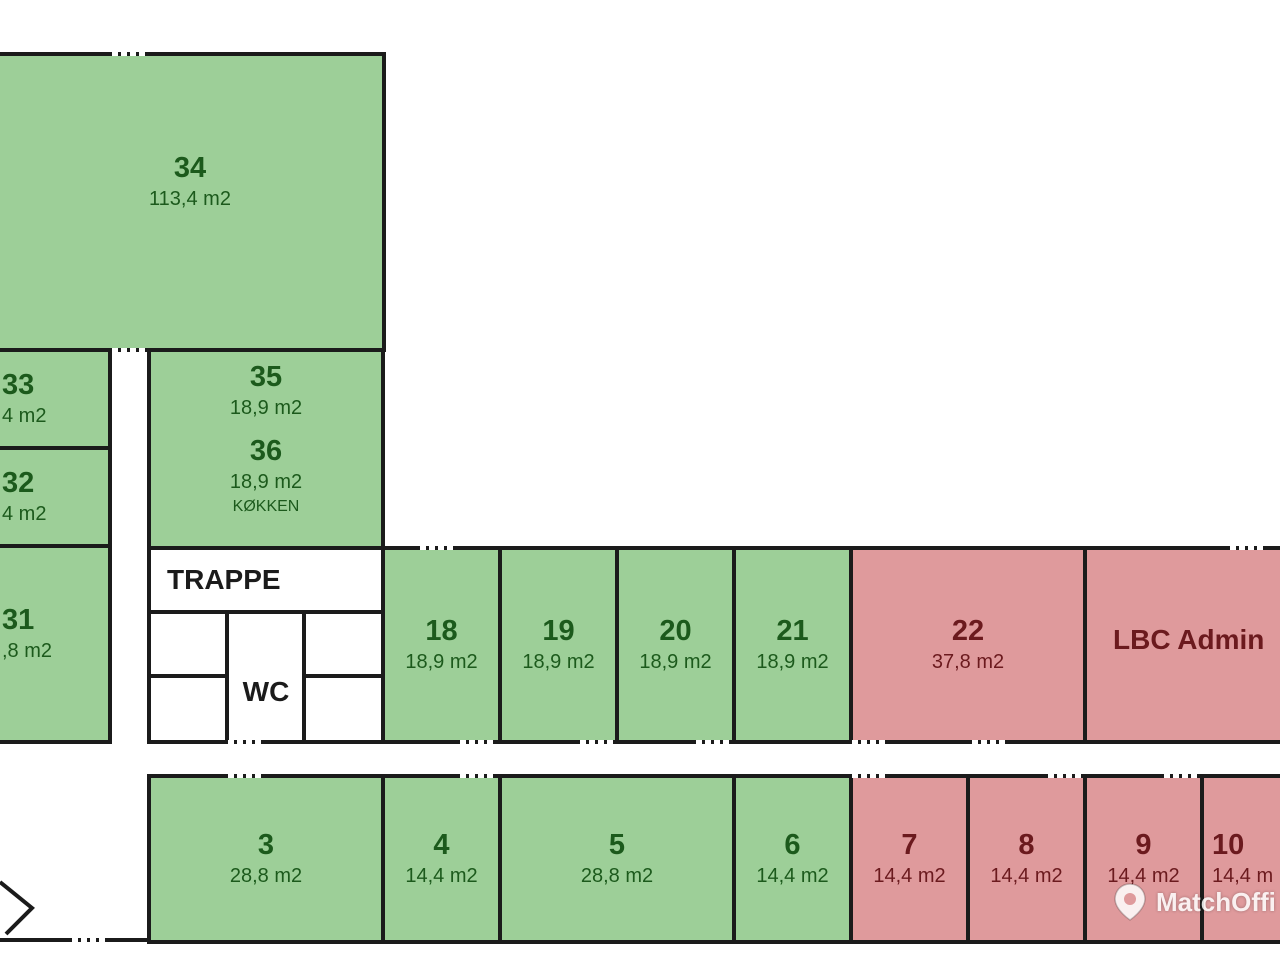 This screenshot has width=1280, height=960. Describe the element at coordinates (968, 631) in the screenshot. I see `room-number: 22` at that location.